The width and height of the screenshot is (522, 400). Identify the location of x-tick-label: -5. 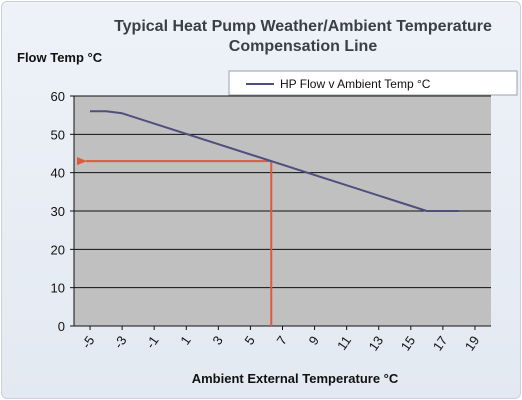
(88, 342).